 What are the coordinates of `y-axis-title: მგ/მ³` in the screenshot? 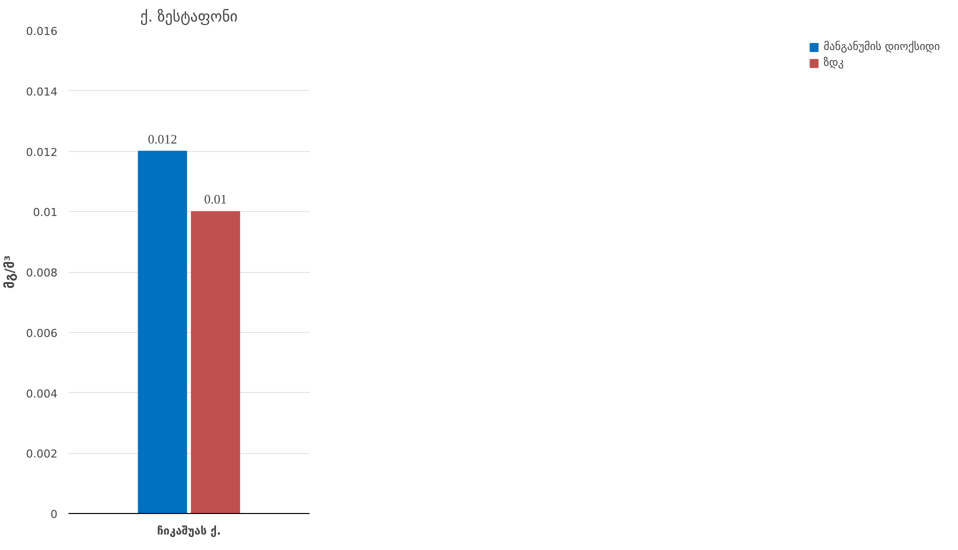 It's located at (10, 272).